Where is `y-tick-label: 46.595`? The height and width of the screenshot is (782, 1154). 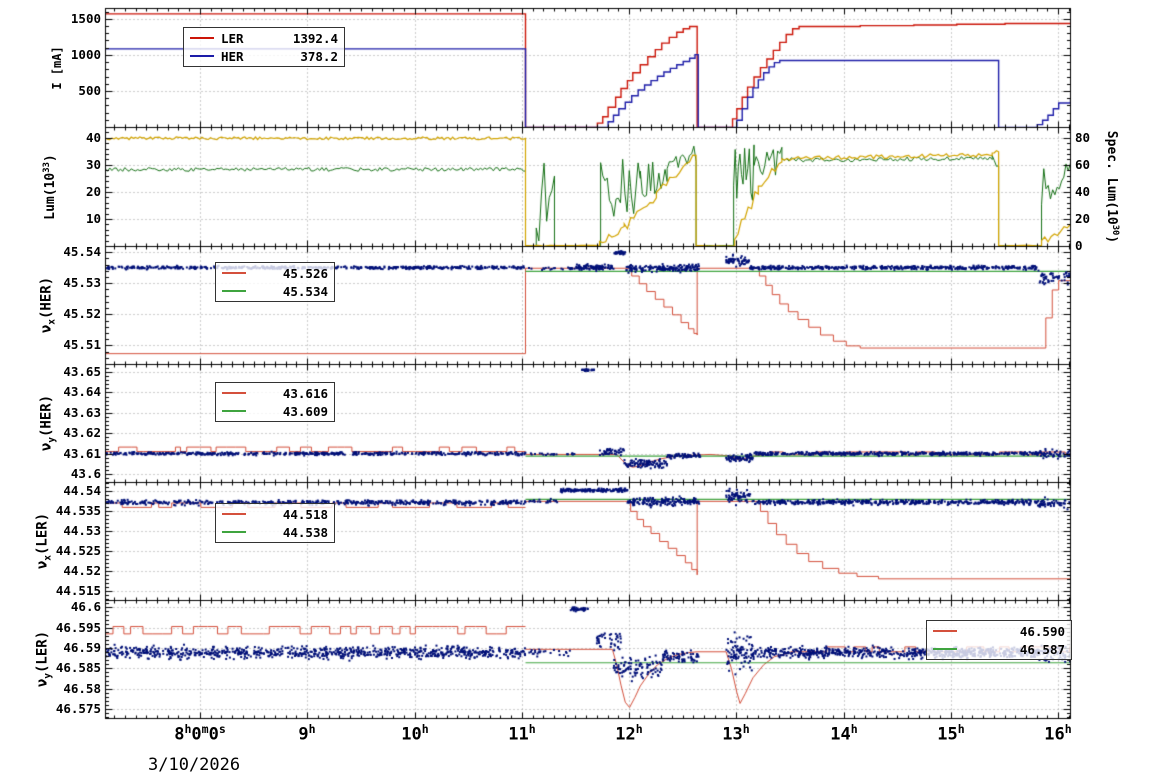 y-tick-label: 46.595 is located at coordinates (78, 627).